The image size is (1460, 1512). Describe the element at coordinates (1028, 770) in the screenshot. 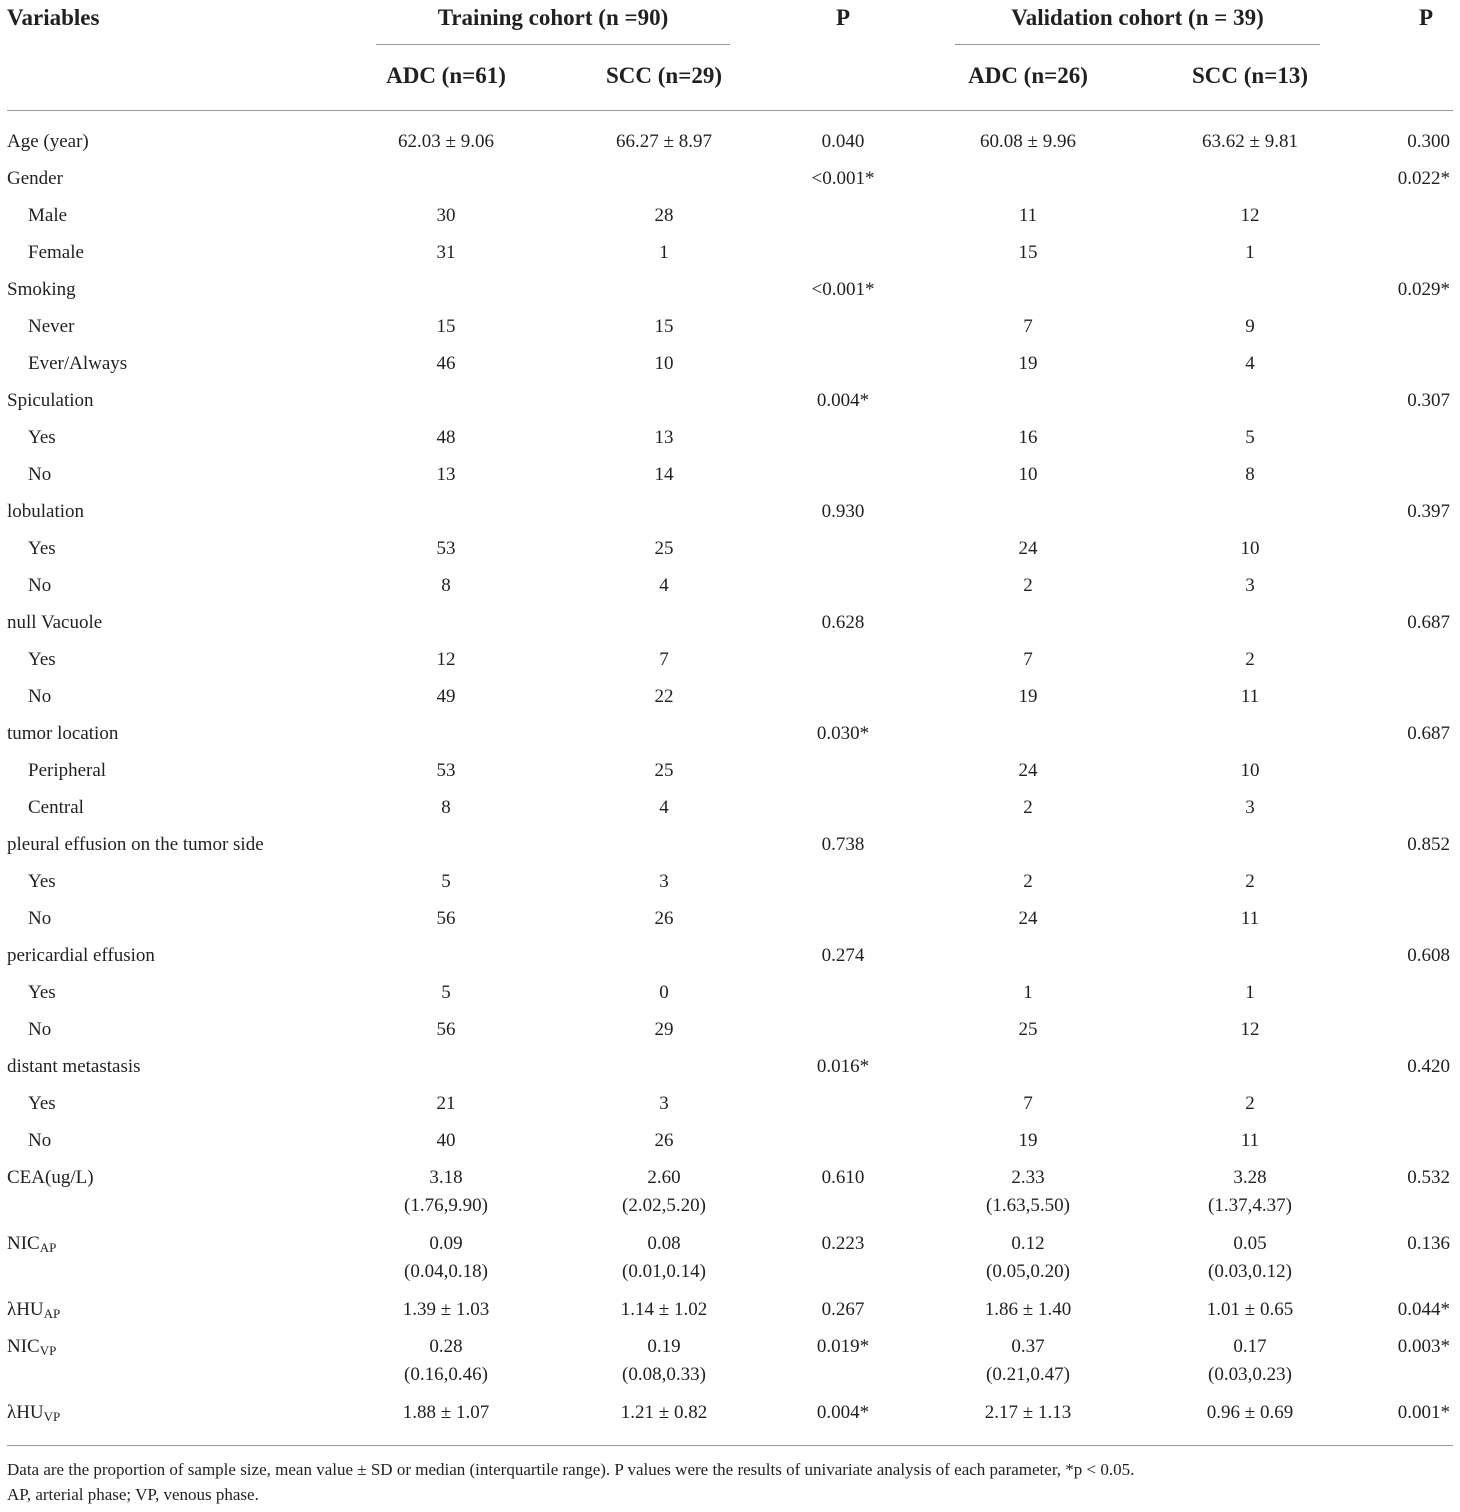

I see `cell-value: 24` at that location.